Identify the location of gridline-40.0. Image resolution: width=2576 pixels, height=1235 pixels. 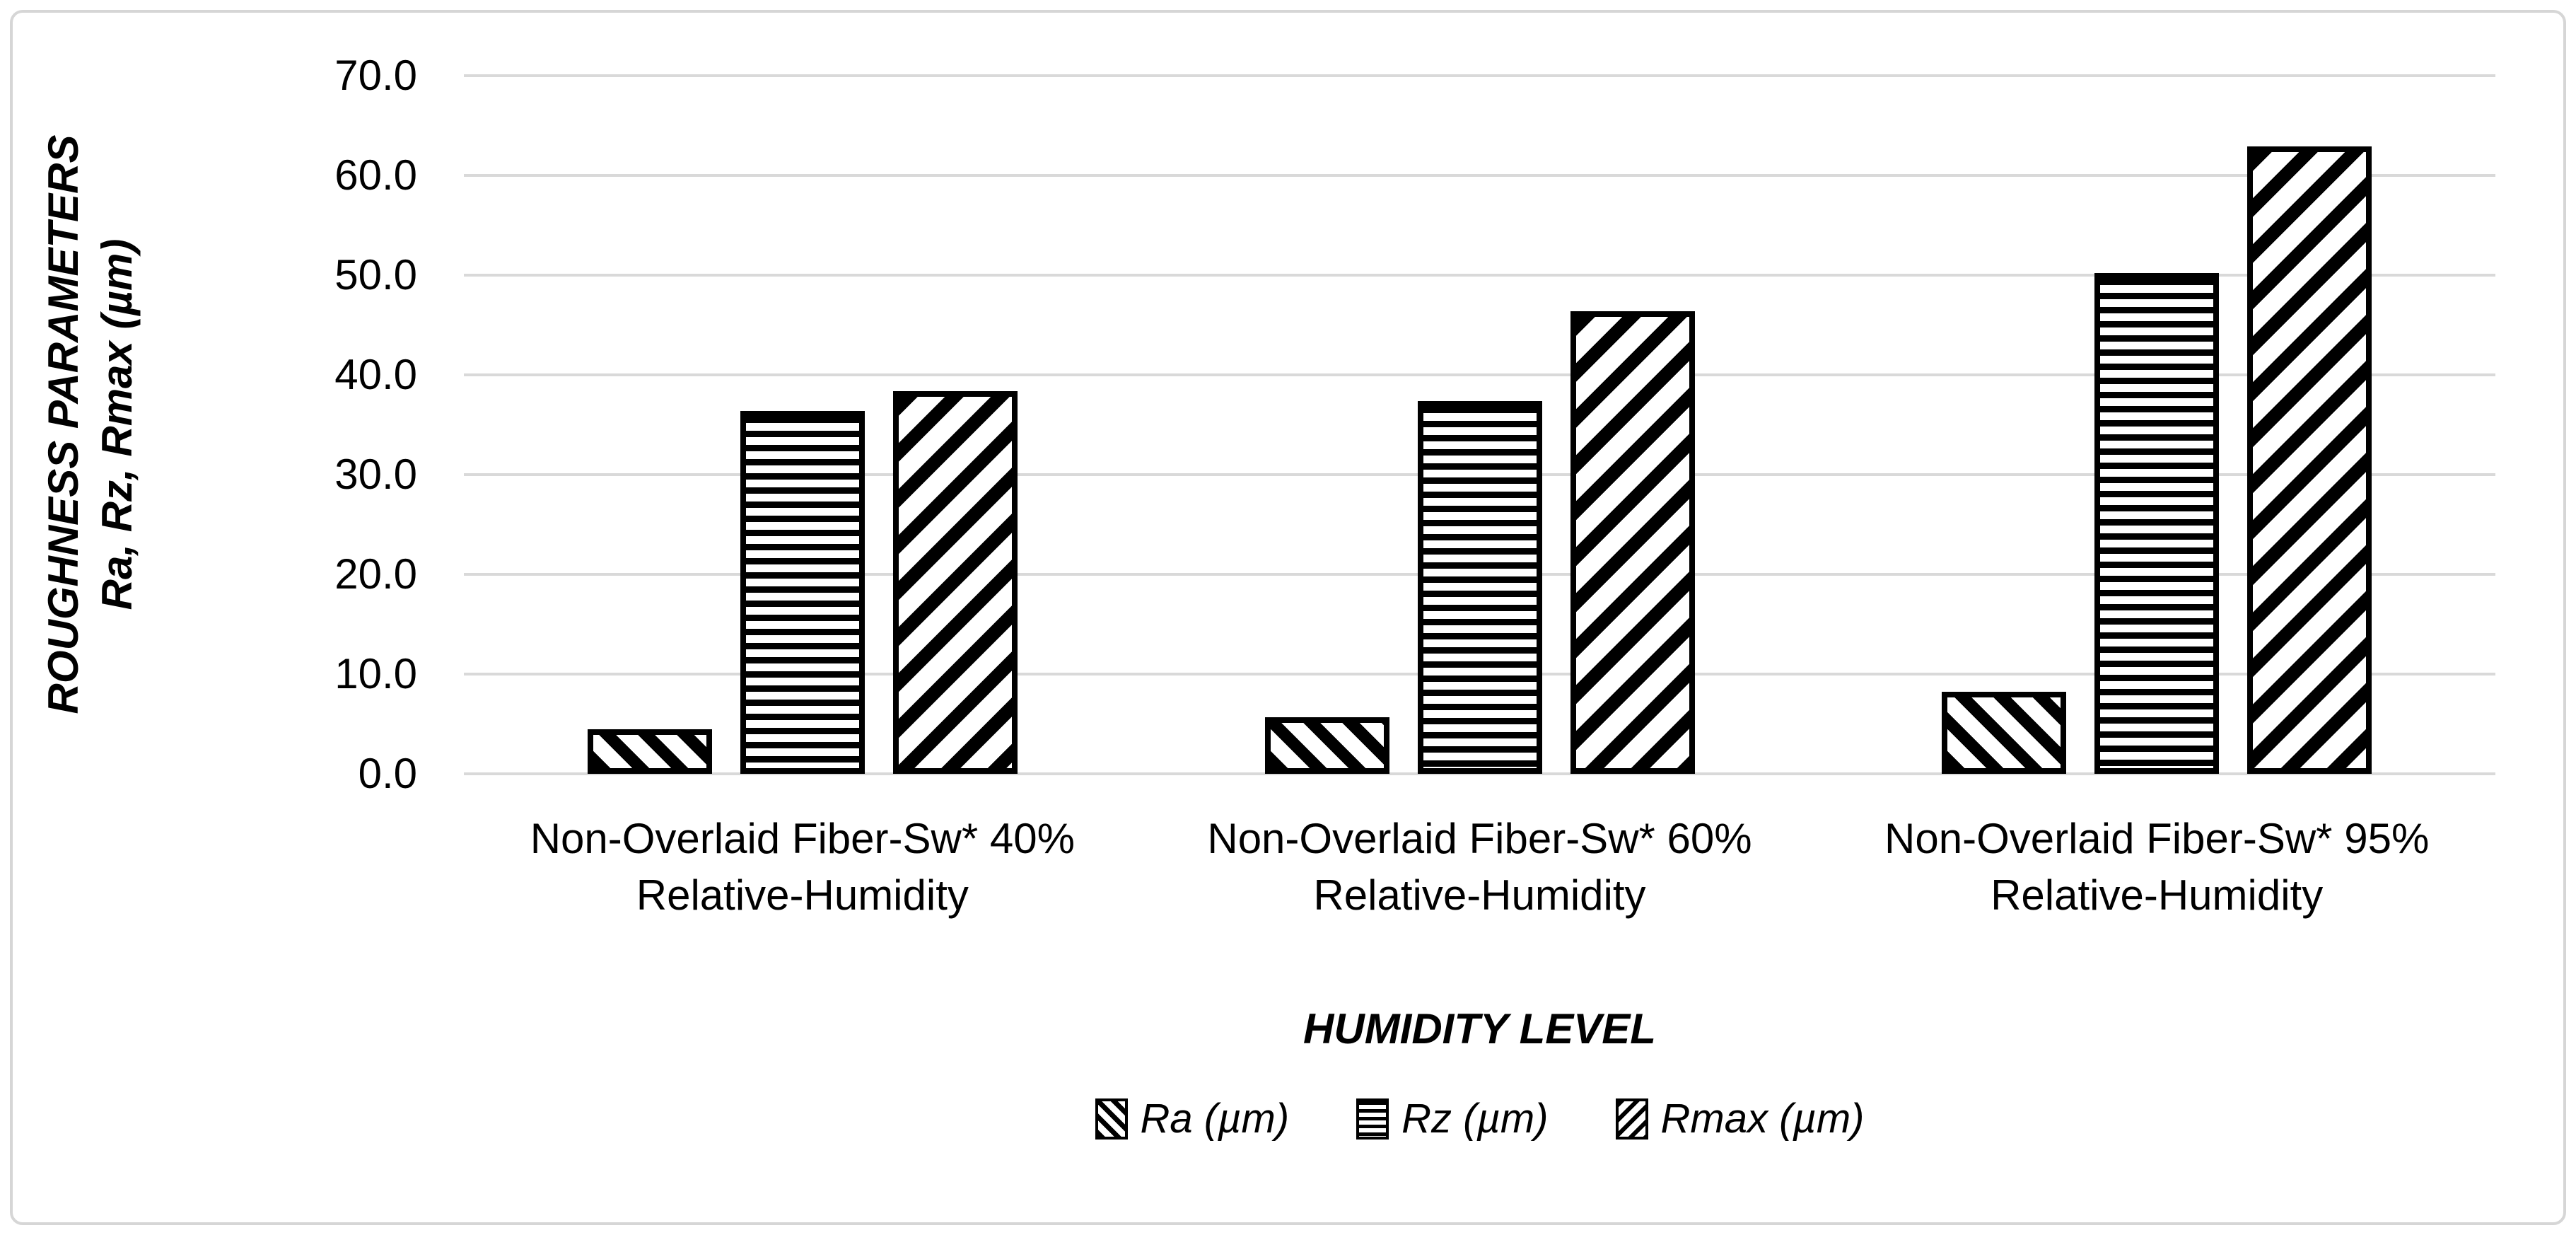
(1479, 375).